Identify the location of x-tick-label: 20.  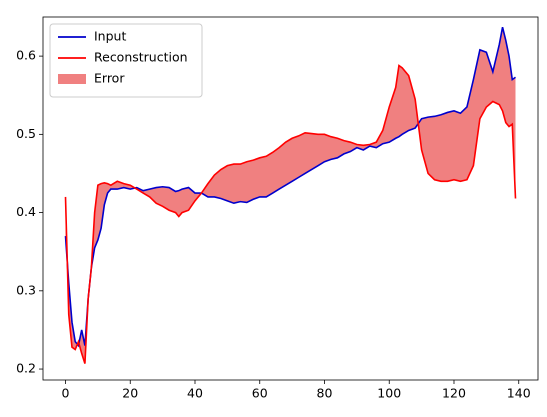
(130, 393).